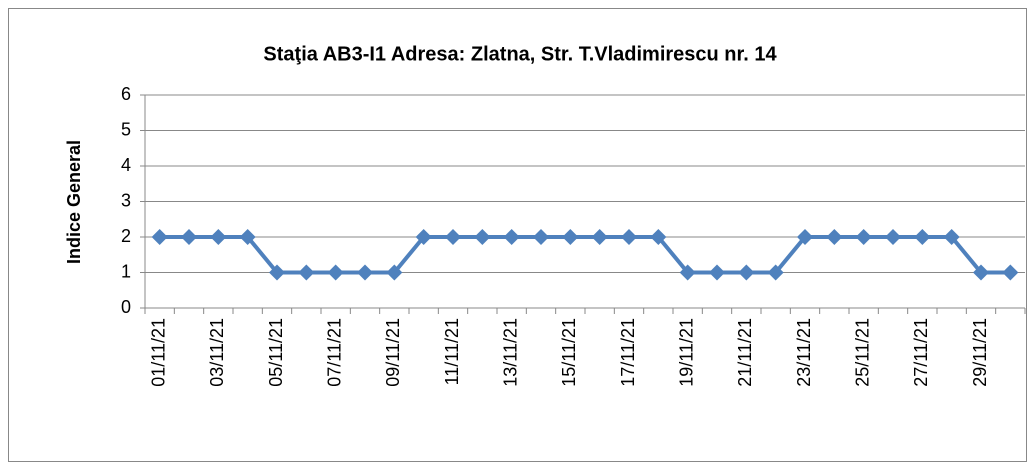 The height and width of the screenshot is (470, 1035). I want to click on x-tick-label: 19/11/21, so click(686, 352).